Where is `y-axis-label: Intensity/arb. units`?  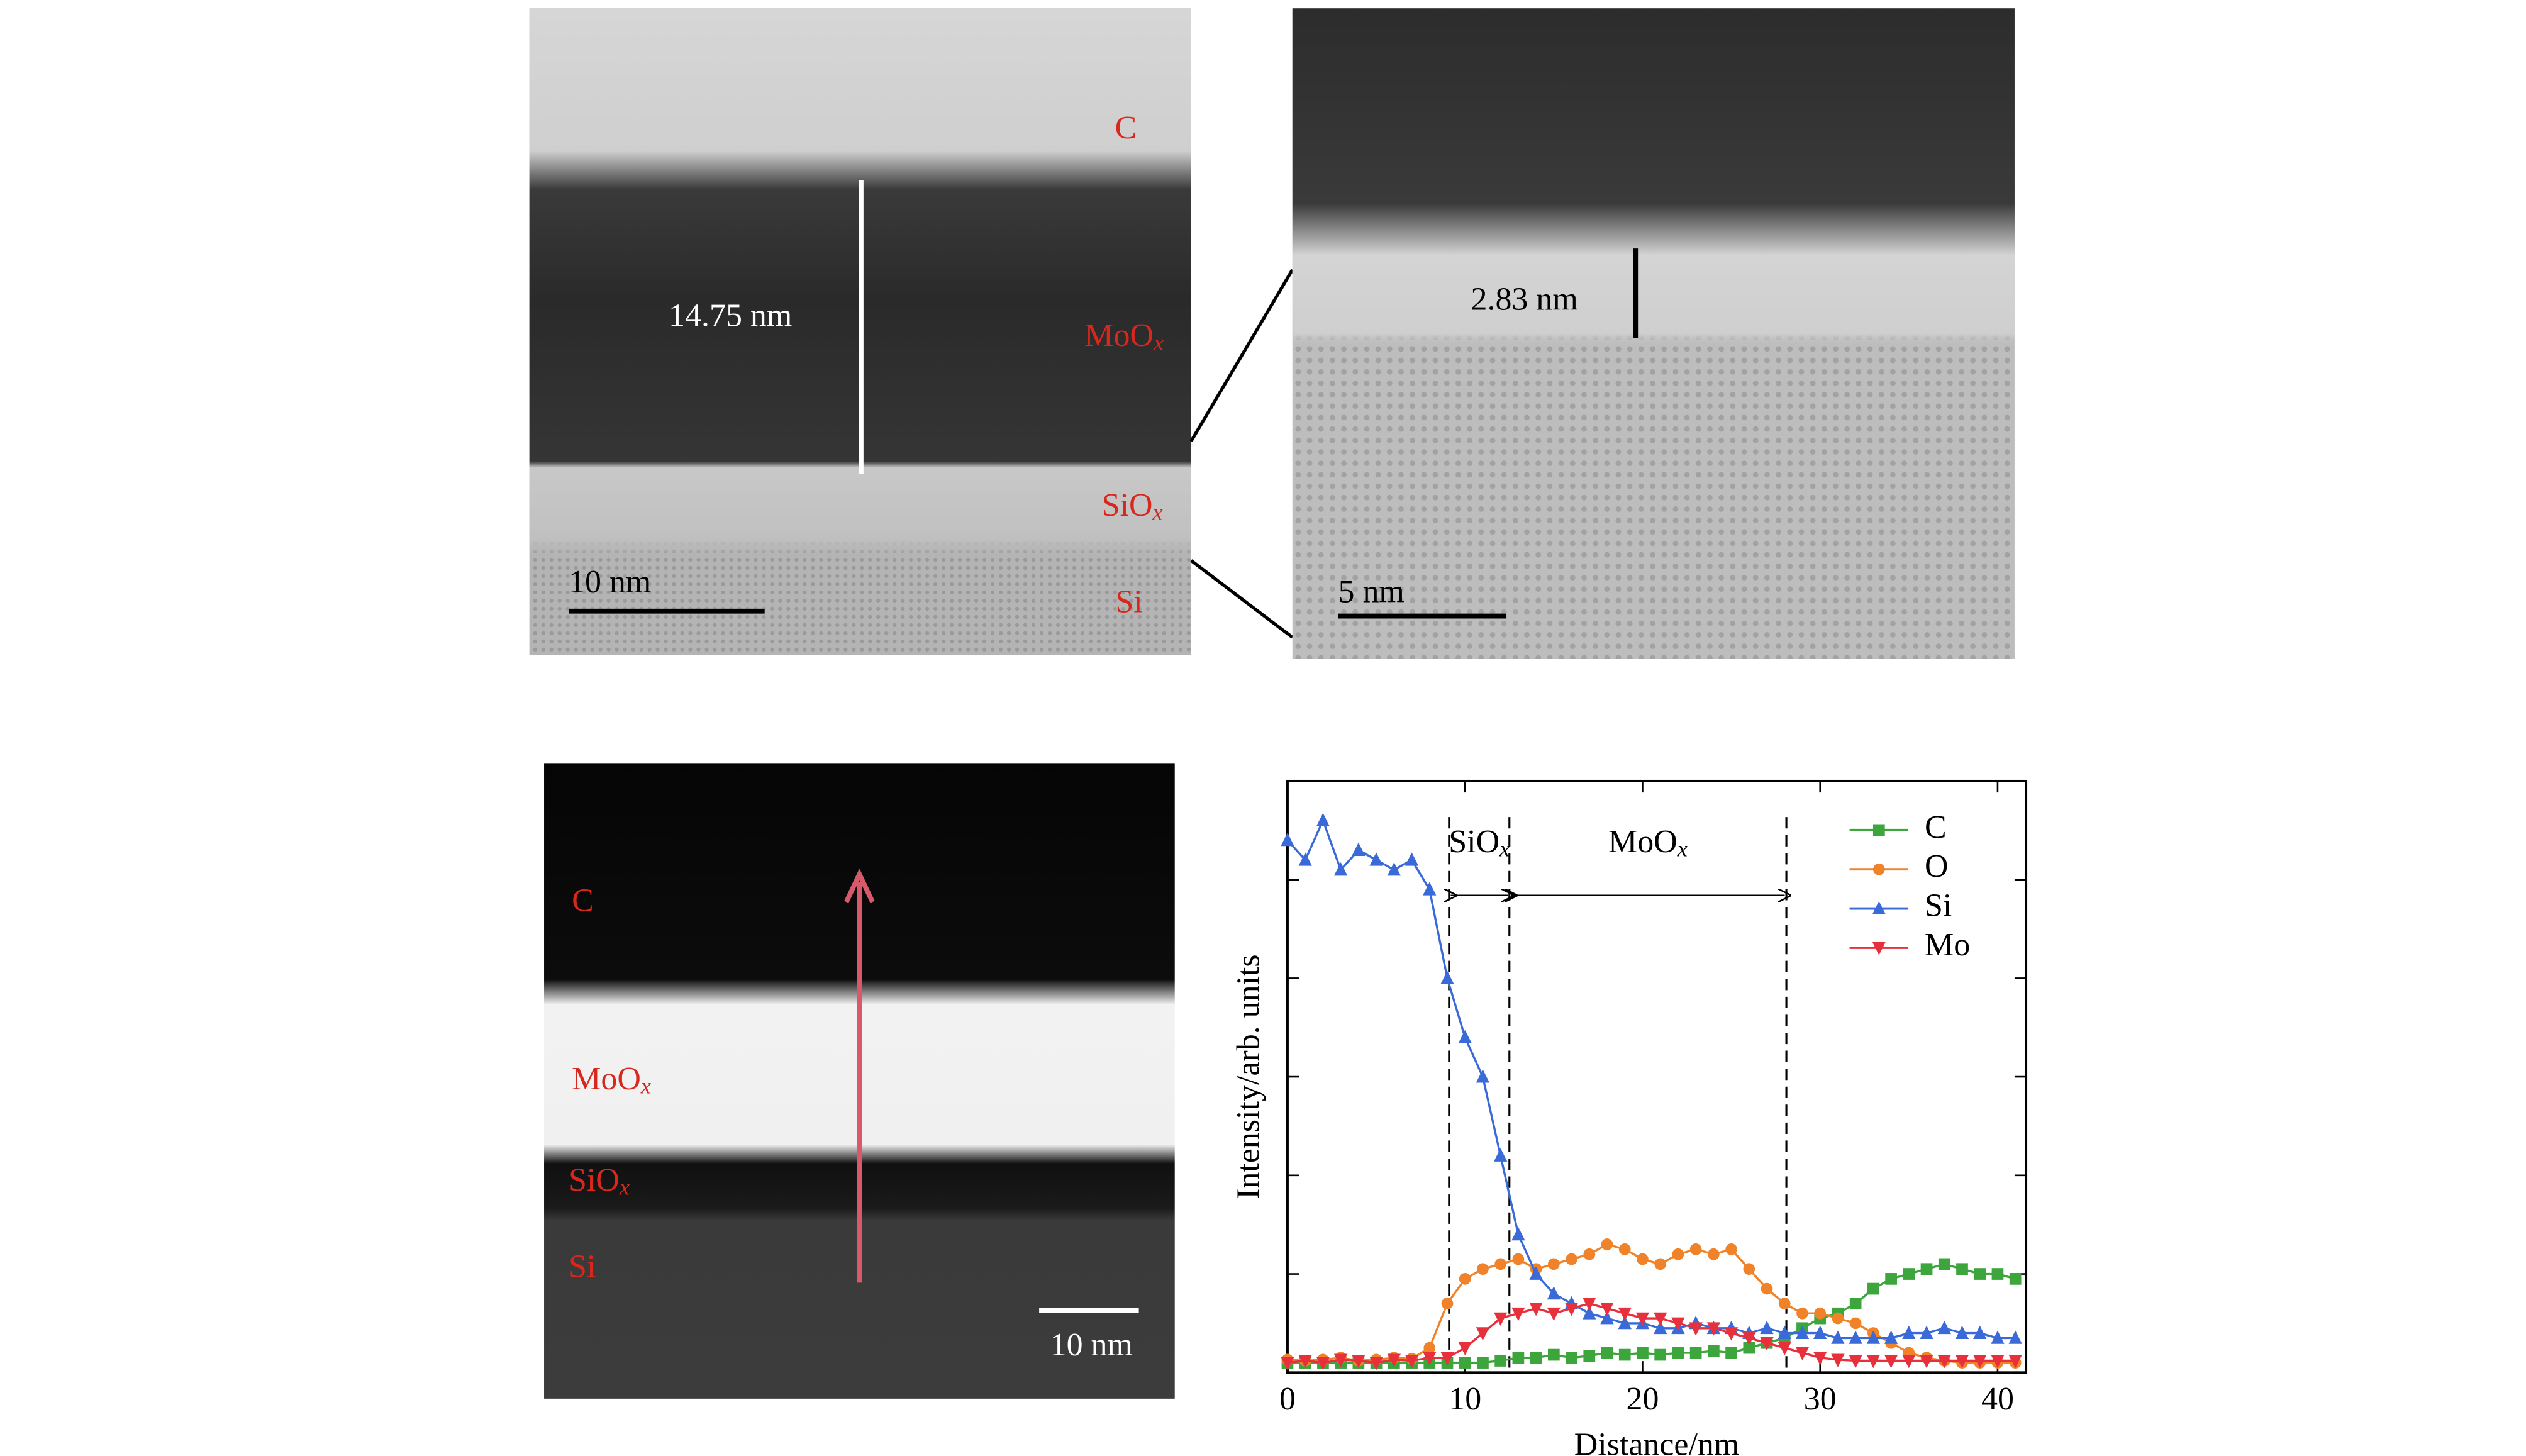 y-axis-label: Intensity/arb. units is located at coordinates (1249, 1076).